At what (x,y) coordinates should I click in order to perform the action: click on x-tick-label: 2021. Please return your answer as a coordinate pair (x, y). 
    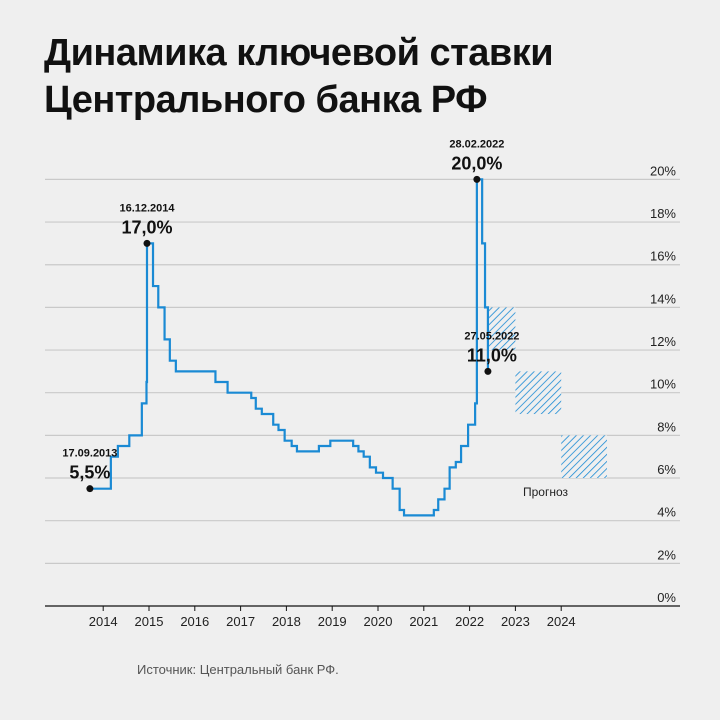
    Looking at the image, I should click on (423, 621).